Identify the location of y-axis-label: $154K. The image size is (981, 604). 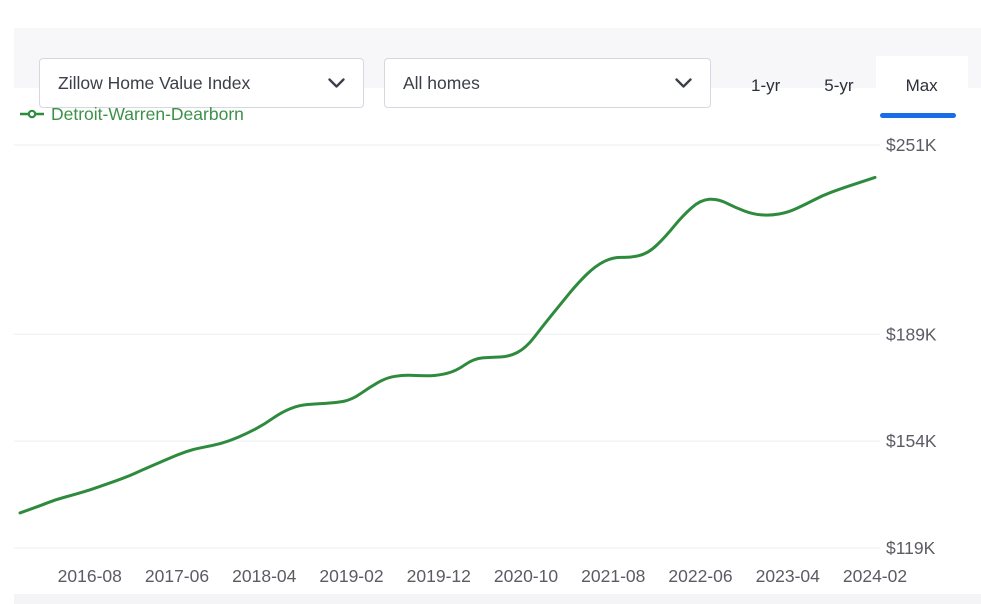
(911, 441).